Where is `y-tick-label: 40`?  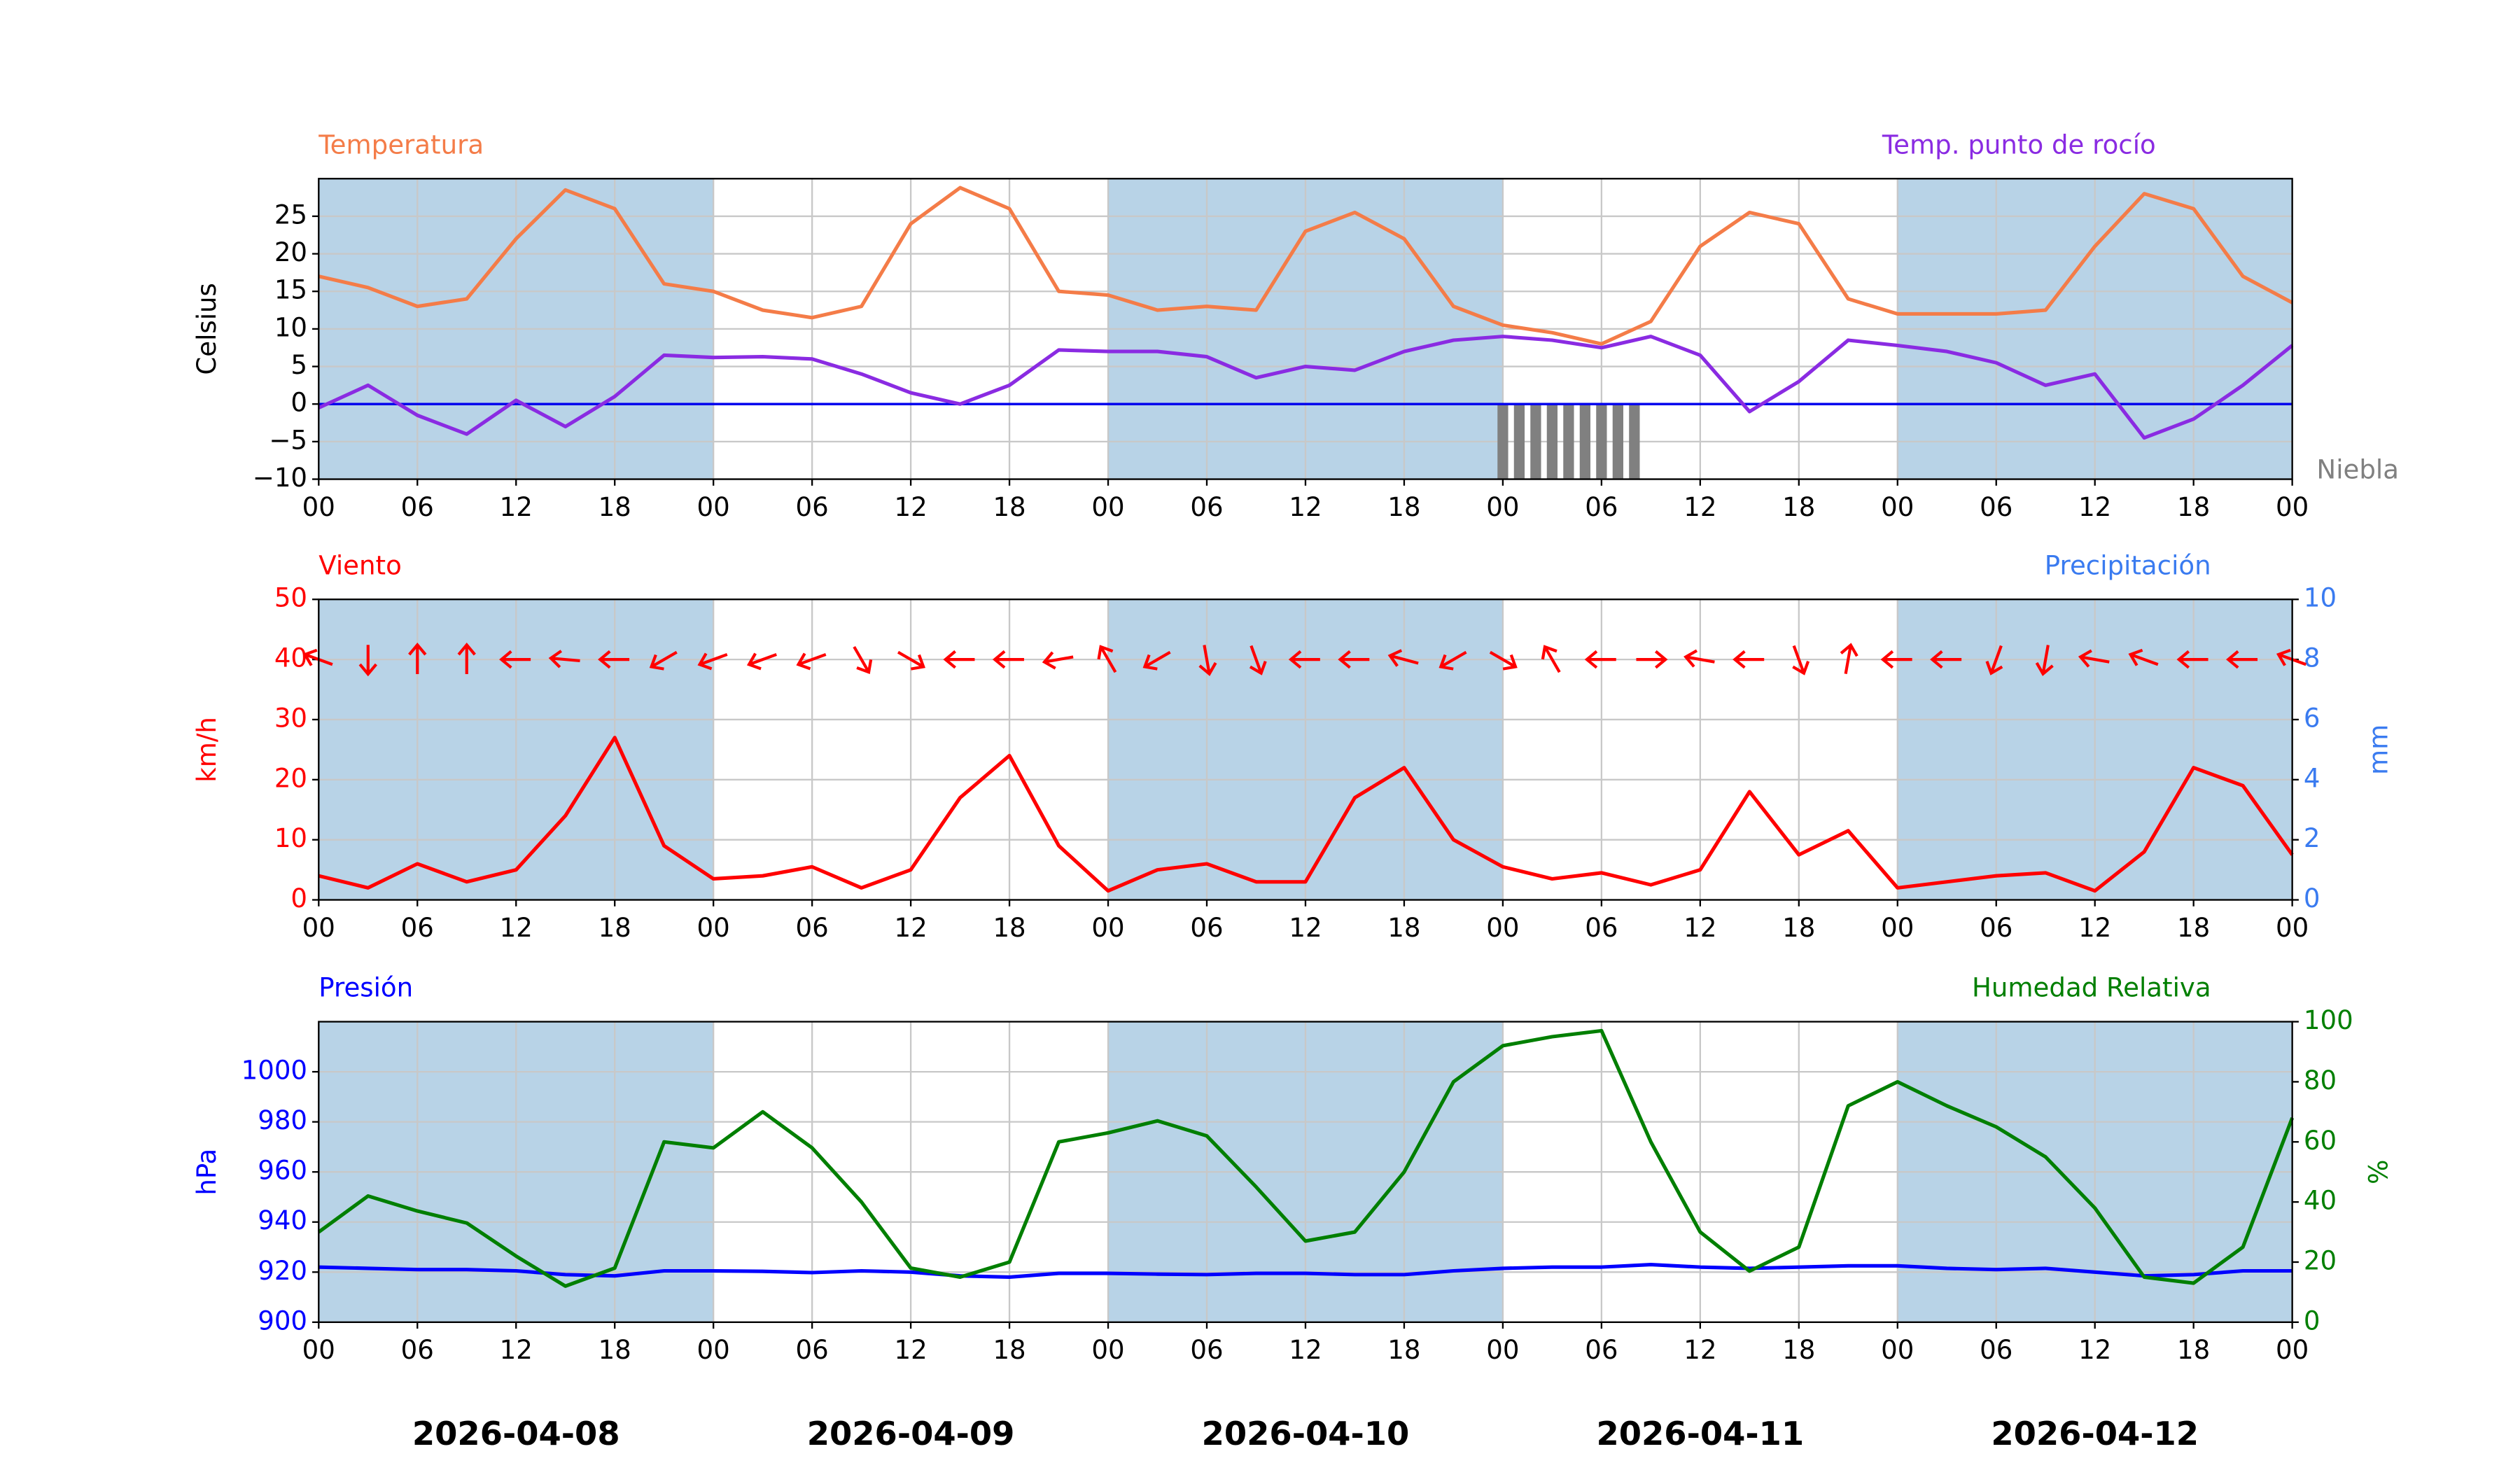
y-tick-label: 40 is located at coordinates (290, 658).